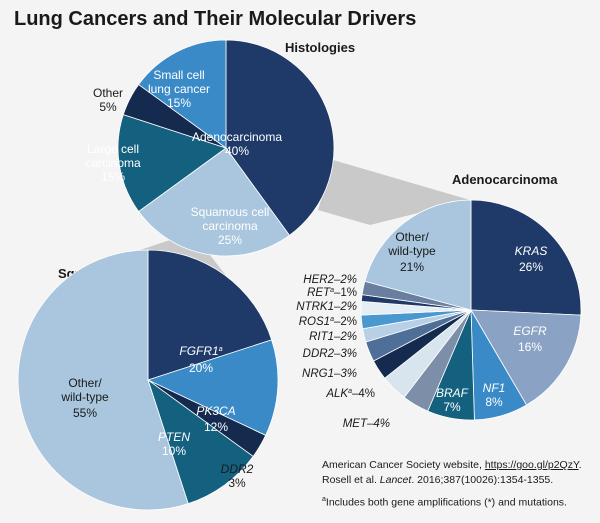  I want to click on source-journal: Lancet, so click(395, 480).